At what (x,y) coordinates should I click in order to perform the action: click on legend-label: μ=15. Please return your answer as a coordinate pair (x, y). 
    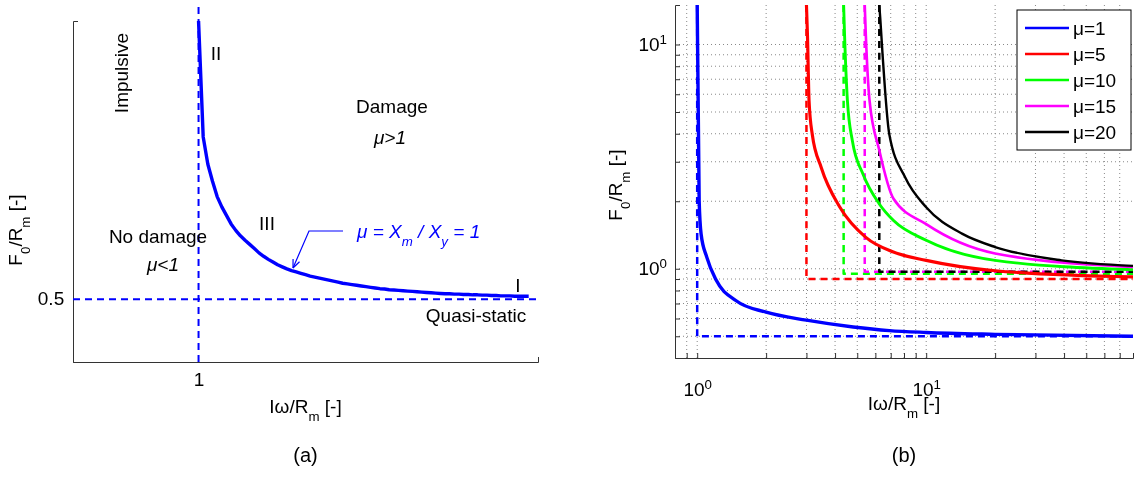
    Looking at the image, I should click on (1095, 106).